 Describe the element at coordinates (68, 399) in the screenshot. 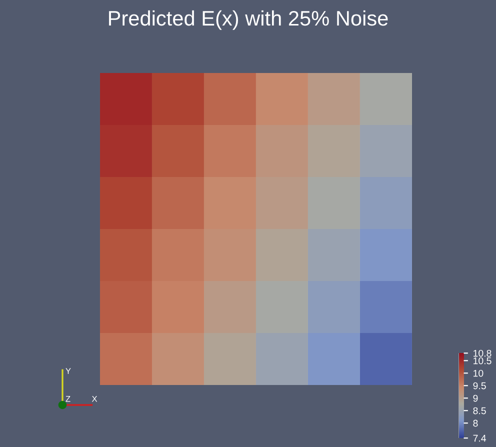

I see `text: Z` at that location.